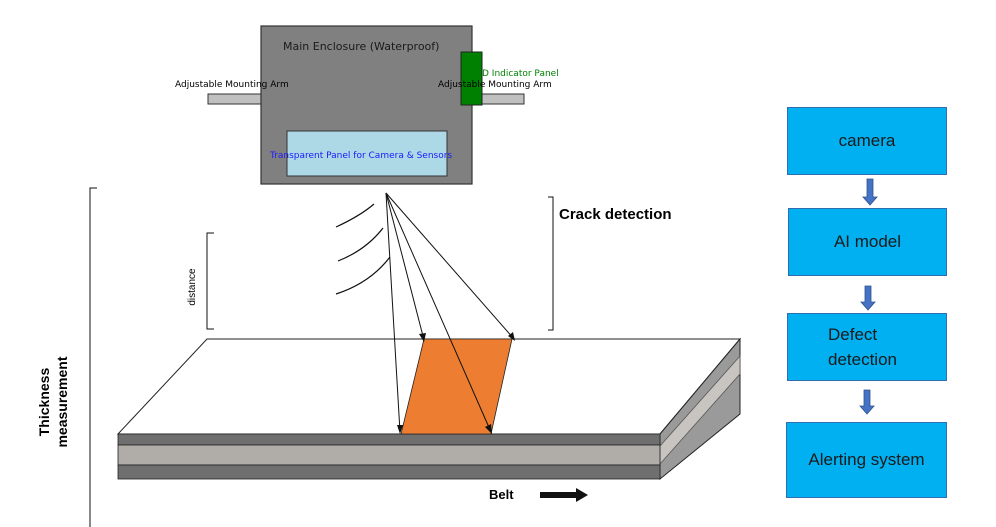  What do you see at coordinates (853, 334) in the screenshot?
I see `flow-step-label: Defect` at bounding box center [853, 334].